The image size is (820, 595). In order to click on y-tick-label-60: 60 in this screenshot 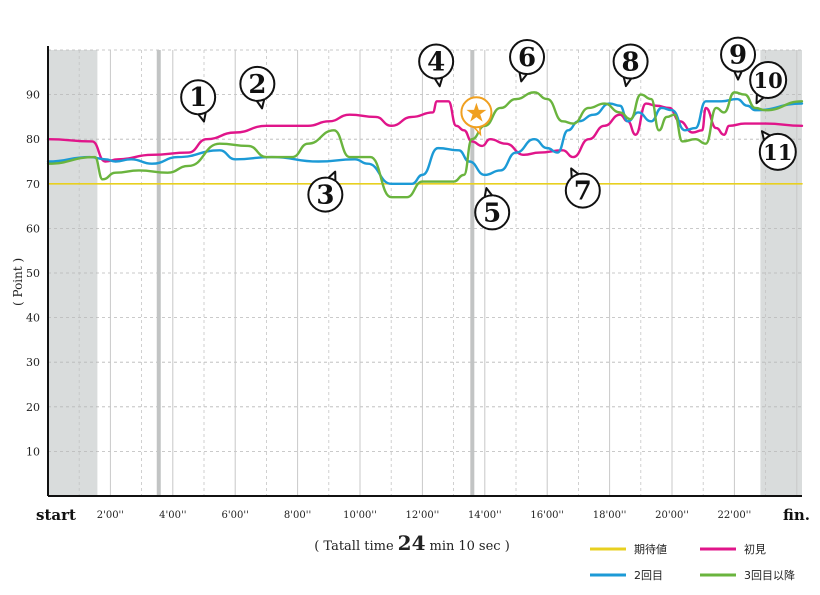, I will do `click(33, 228)`.